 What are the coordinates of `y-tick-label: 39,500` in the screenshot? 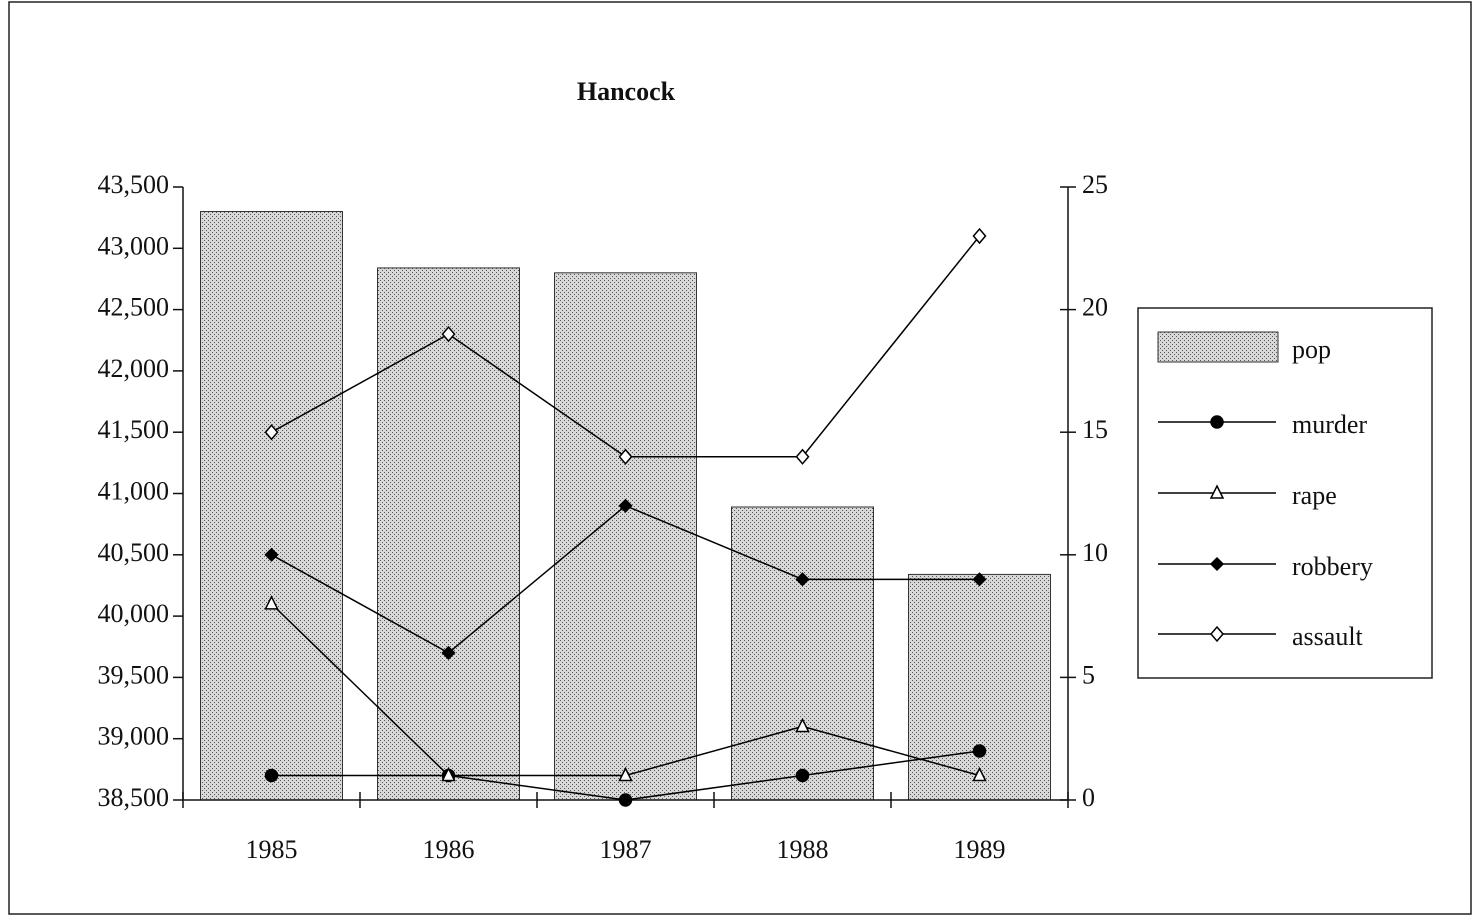 It's located at (134, 674).